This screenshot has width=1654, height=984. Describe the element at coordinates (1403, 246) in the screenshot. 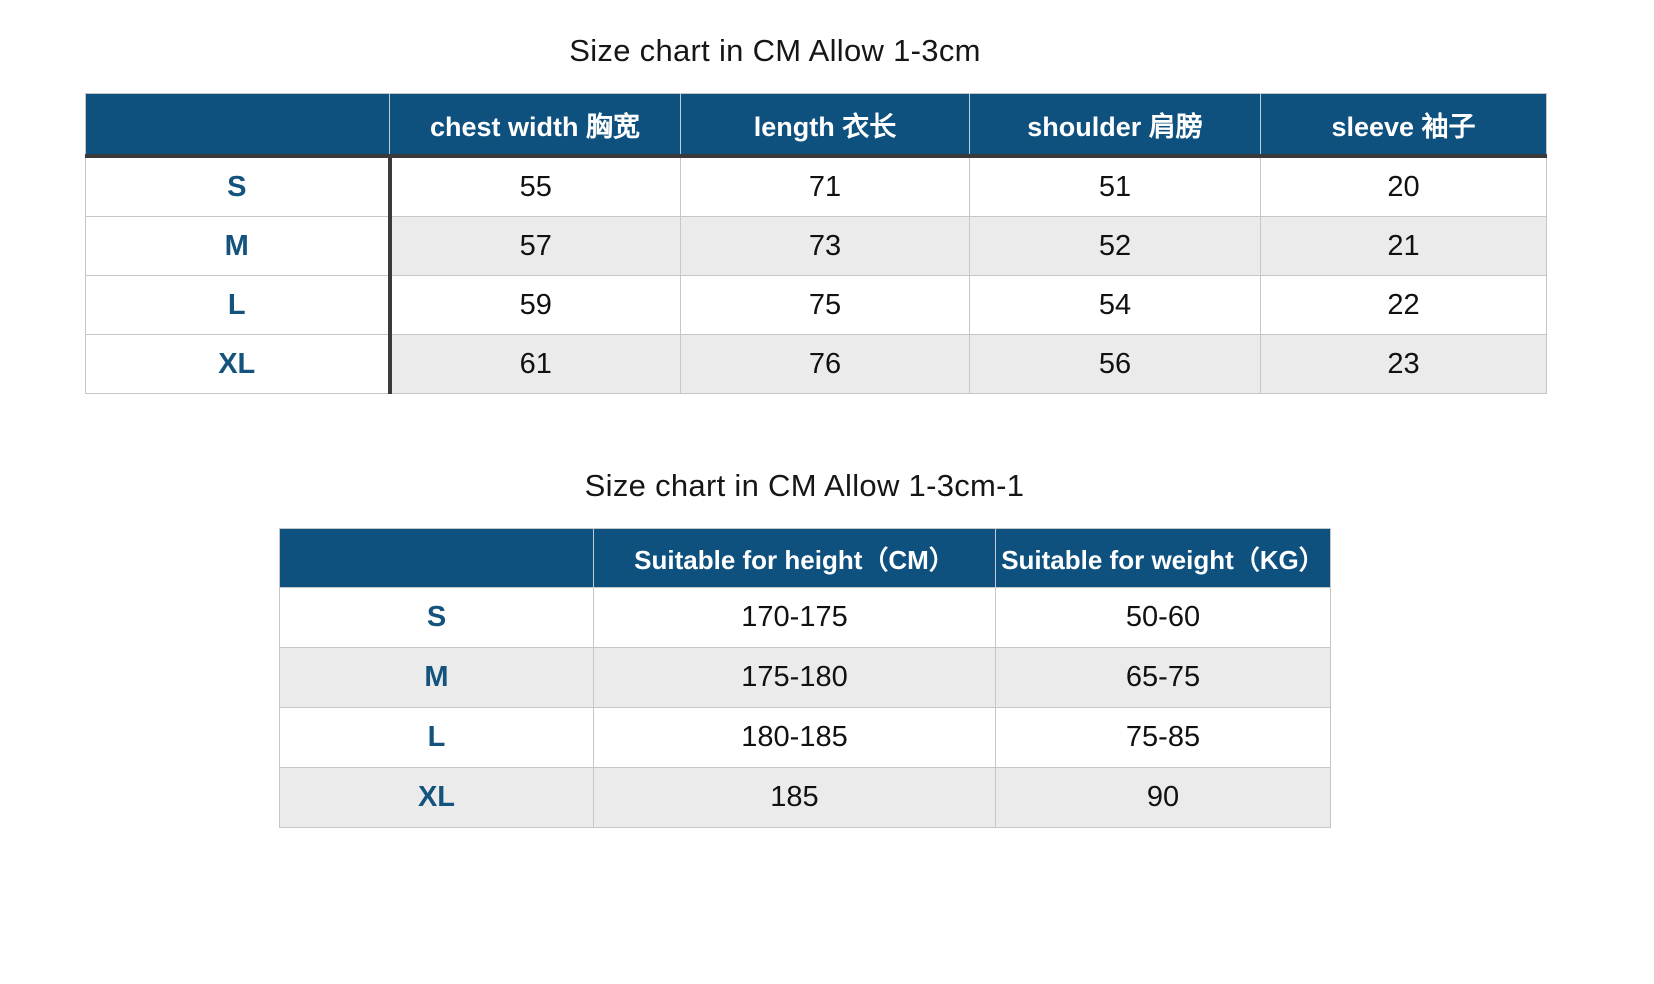

I see `sleeve-value: 21` at that location.